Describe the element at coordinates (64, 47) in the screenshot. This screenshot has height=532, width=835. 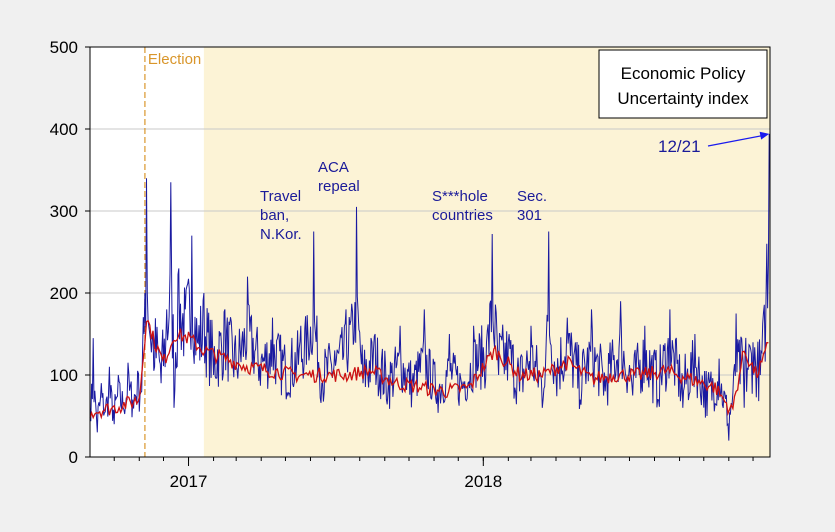
I see `y-tick-label-500: 500` at that location.